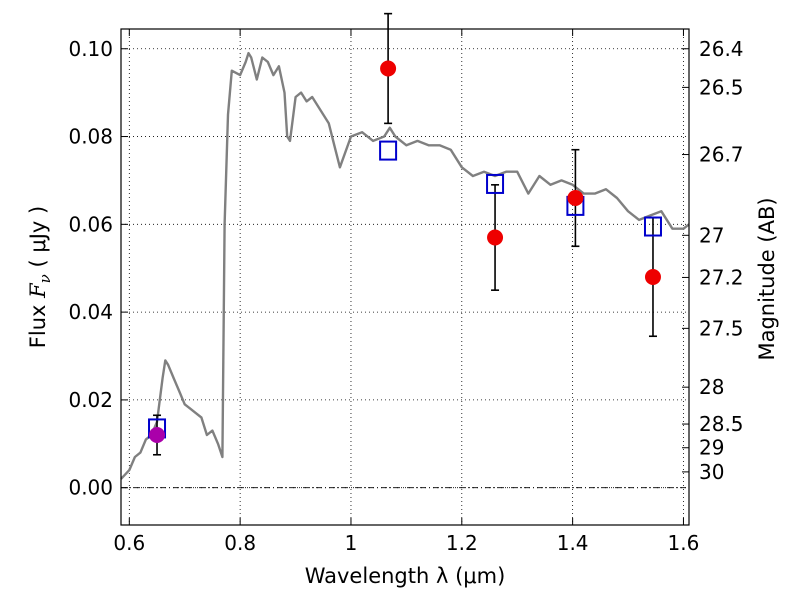  Describe the element at coordinates (721, 49) in the screenshot. I see `right-tick-label: 26.4` at that location.